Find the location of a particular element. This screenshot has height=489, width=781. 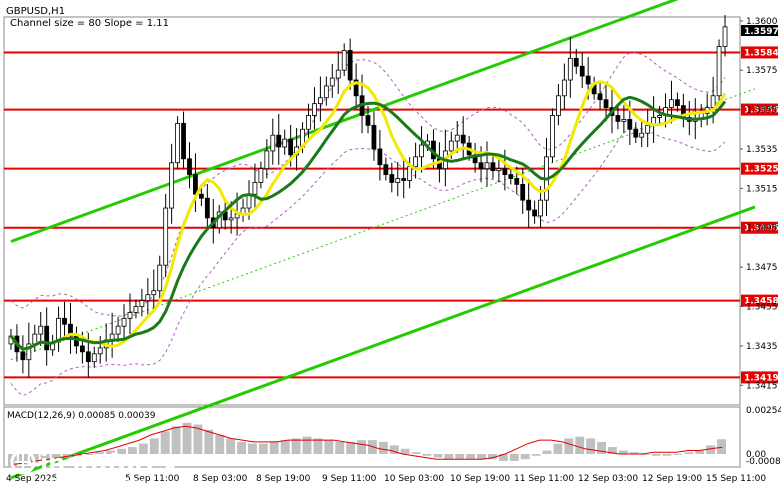

chart-symbol-label: GBPUSD,H1 is located at coordinates (35, 11).